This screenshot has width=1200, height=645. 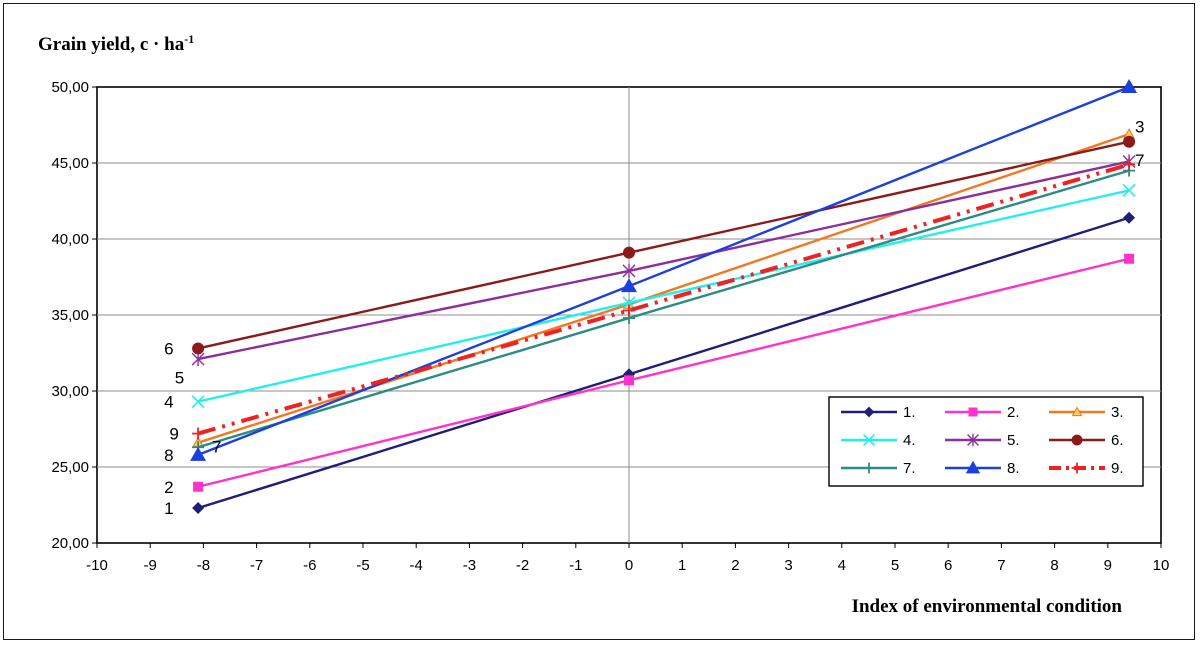 I want to click on legend-label-1: 1., so click(x=909, y=412).